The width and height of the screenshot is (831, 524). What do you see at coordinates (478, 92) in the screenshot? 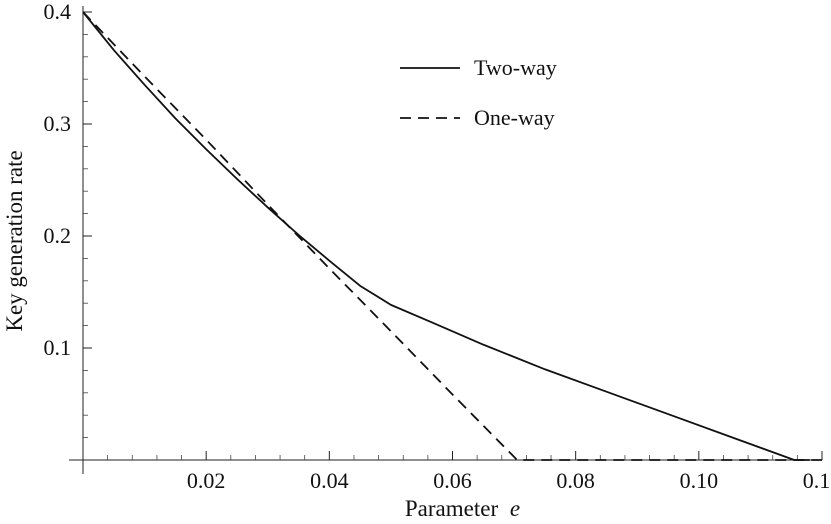
I see `legend: Two-way One-way` at bounding box center [478, 92].